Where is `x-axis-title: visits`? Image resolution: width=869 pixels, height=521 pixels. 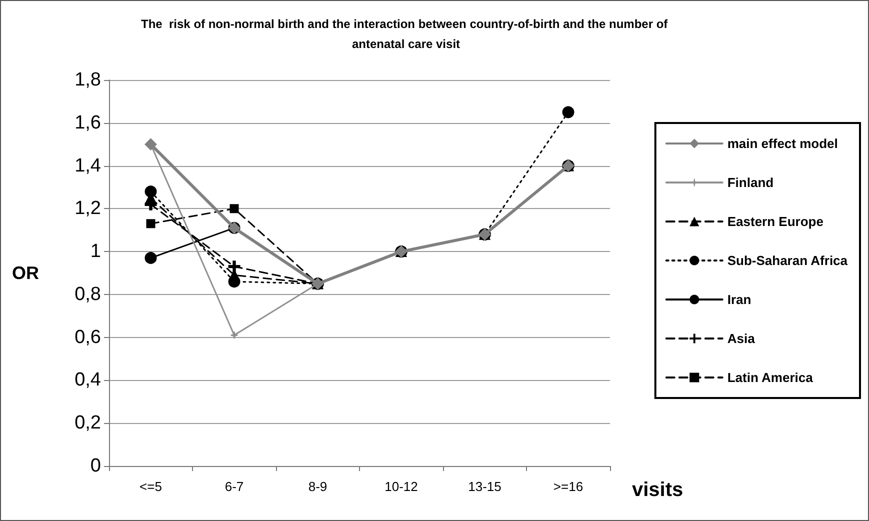 x-axis-title: visits is located at coordinates (658, 490).